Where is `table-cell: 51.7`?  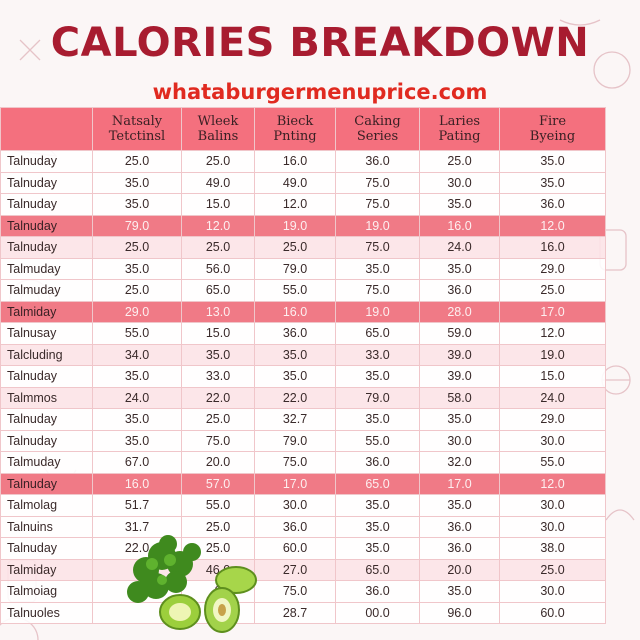 table-cell: 51.7 is located at coordinates (137, 505).